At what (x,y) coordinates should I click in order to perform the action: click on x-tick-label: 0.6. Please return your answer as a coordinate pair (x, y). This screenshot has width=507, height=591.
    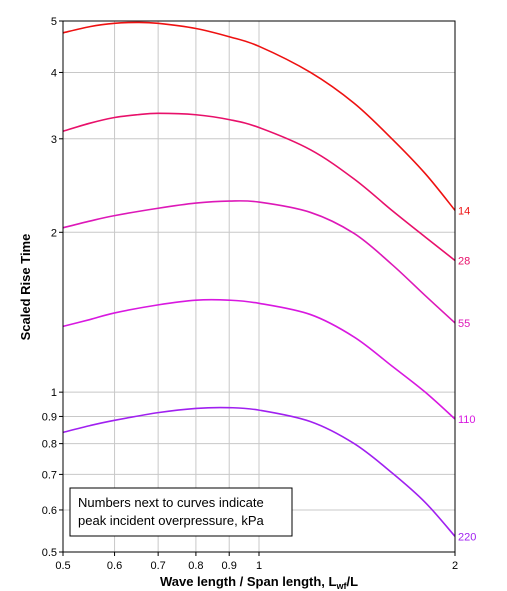
    Looking at the image, I should click on (114, 566).